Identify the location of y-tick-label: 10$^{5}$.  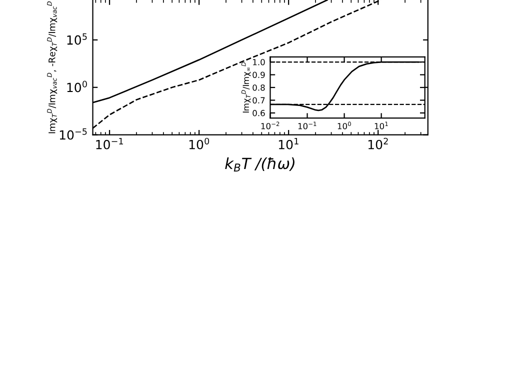
(77, 39).